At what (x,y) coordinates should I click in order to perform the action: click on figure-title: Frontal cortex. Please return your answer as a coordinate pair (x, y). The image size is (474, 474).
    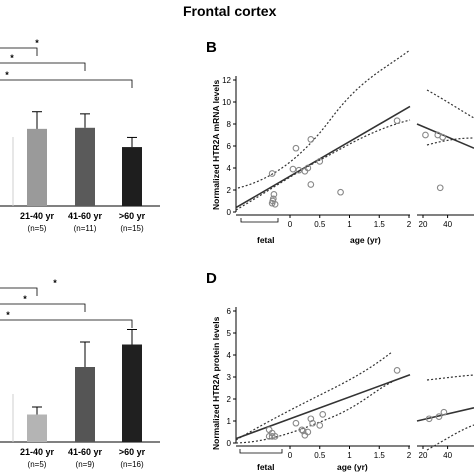
    Looking at the image, I should click on (230, 11).